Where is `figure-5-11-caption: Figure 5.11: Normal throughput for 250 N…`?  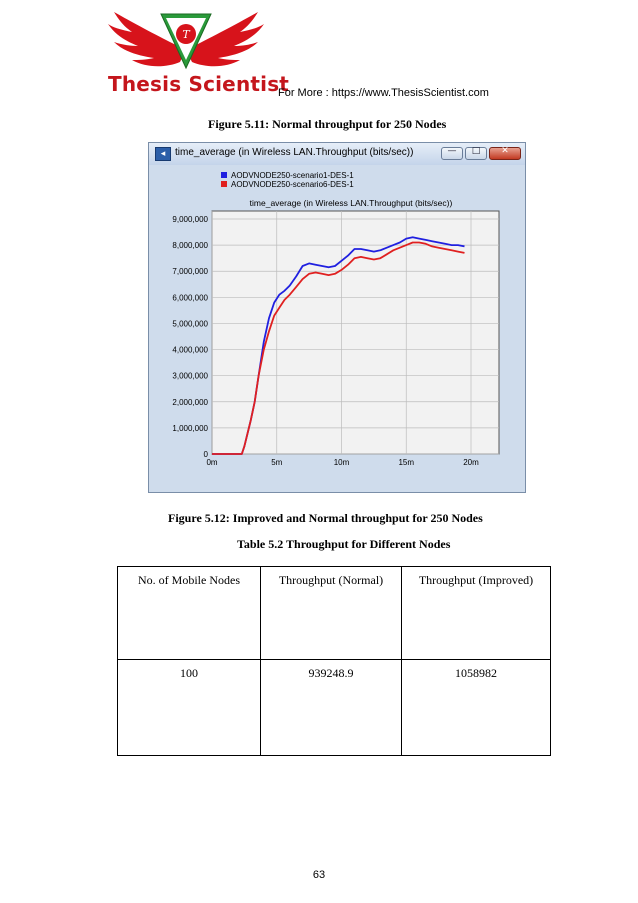
figure-5-11-caption: Figure 5.11: Normal throughput for 250 N… is located at coordinates (327, 124).